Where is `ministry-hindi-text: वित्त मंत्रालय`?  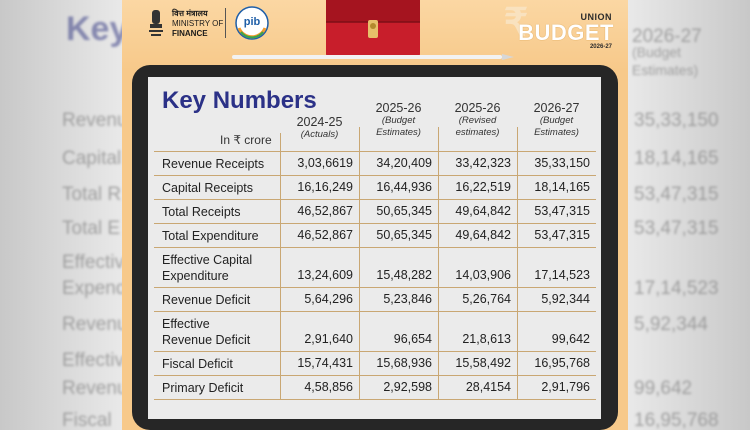
ministry-hindi-text: वित्त मंत्रालय is located at coordinates (190, 13).